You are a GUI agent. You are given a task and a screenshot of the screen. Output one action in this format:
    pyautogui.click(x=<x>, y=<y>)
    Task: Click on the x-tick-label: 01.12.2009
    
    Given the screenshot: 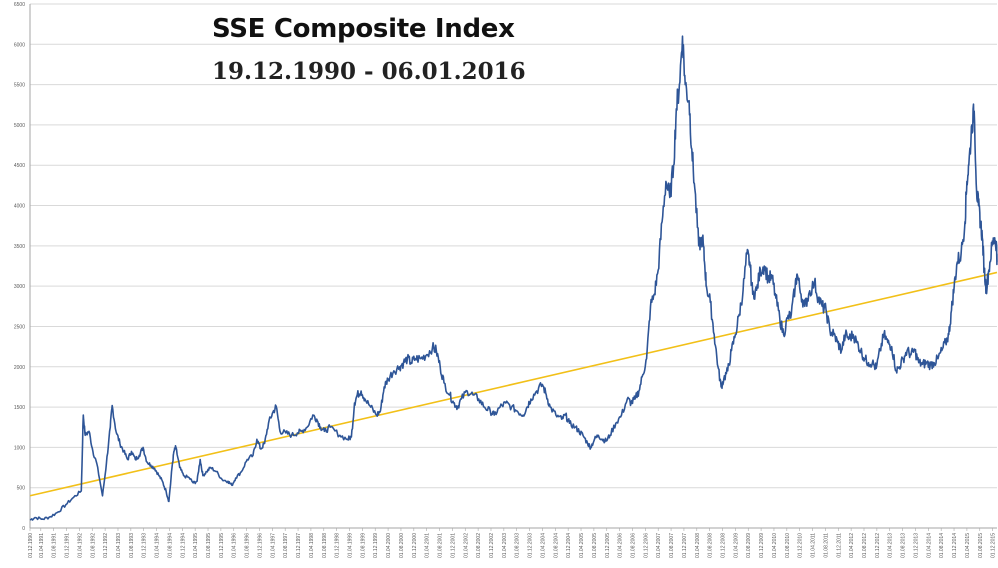 What is the action you would take?
    pyautogui.click(x=762, y=545)
    